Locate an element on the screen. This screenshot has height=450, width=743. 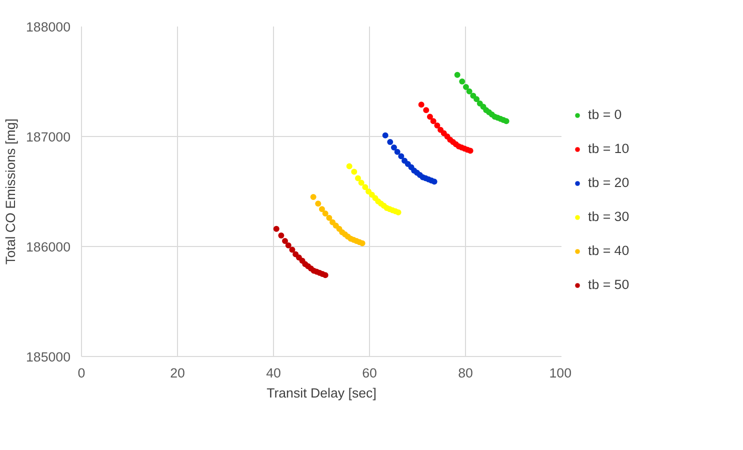
x-tick-label: 60 is located at coordinates (369, 373).